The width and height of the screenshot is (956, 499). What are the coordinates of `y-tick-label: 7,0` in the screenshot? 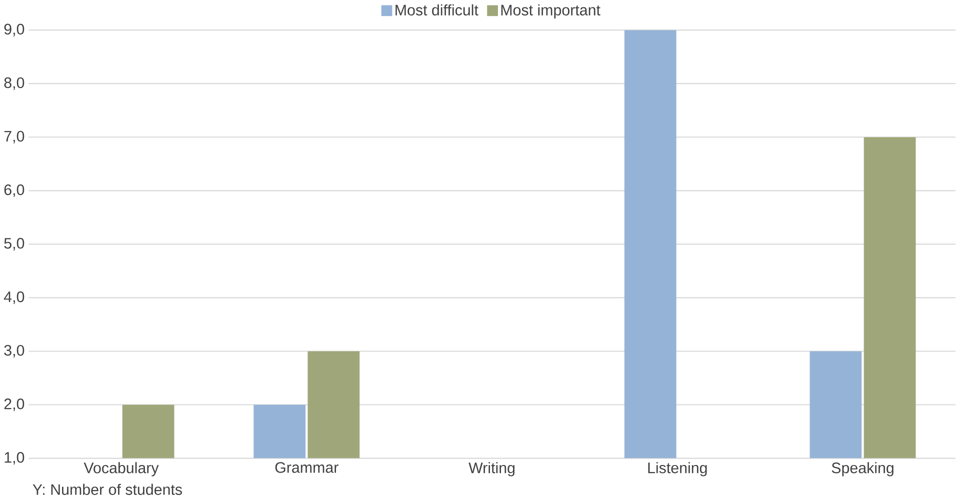 It's located at (14, 137).